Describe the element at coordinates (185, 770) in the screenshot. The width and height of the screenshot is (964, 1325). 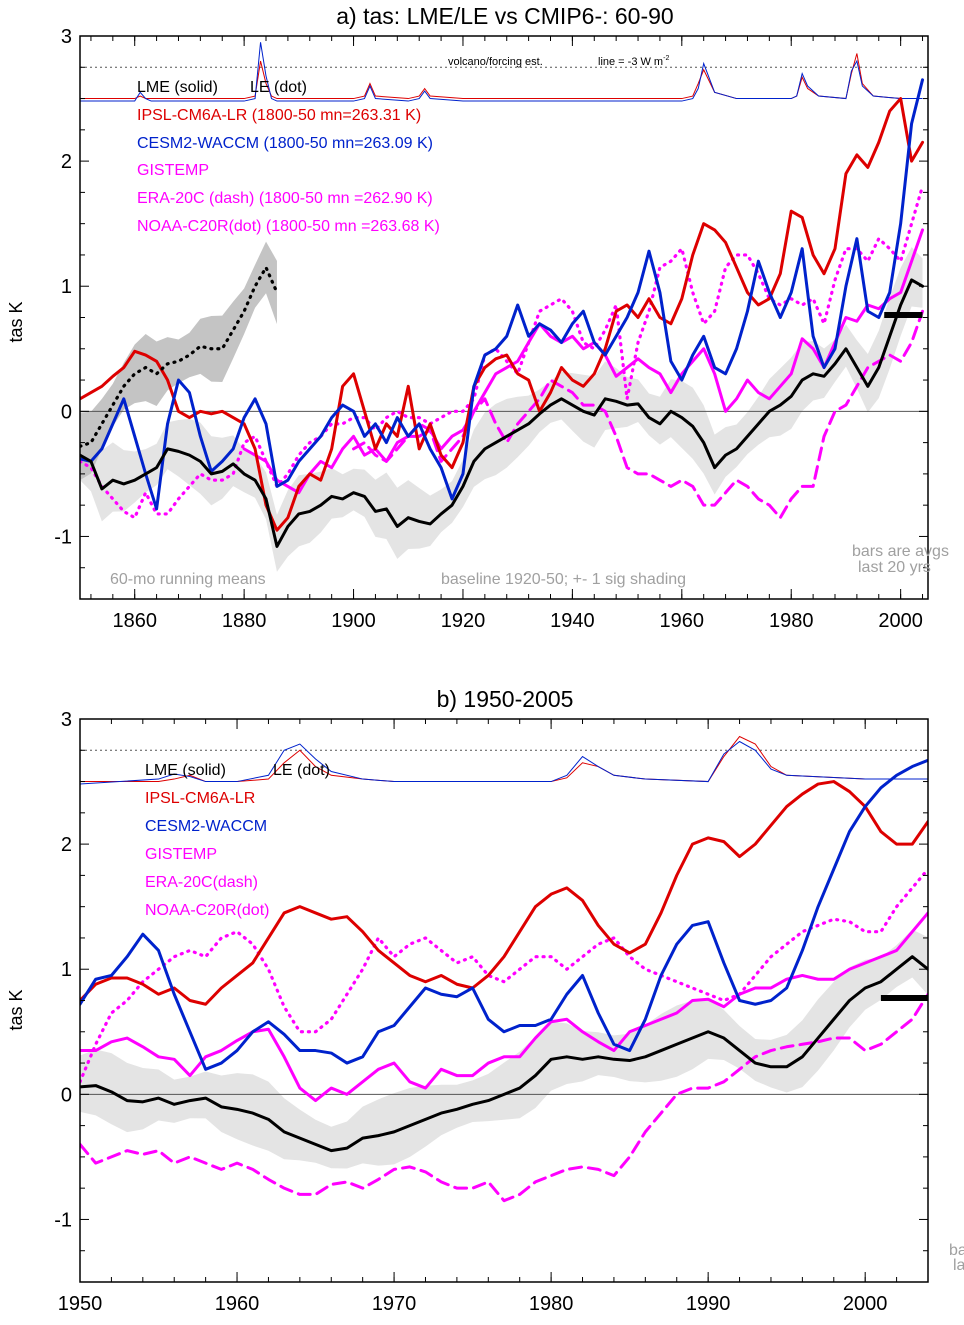
I see `legend-b-lme-label: LME (solid)` at that location.